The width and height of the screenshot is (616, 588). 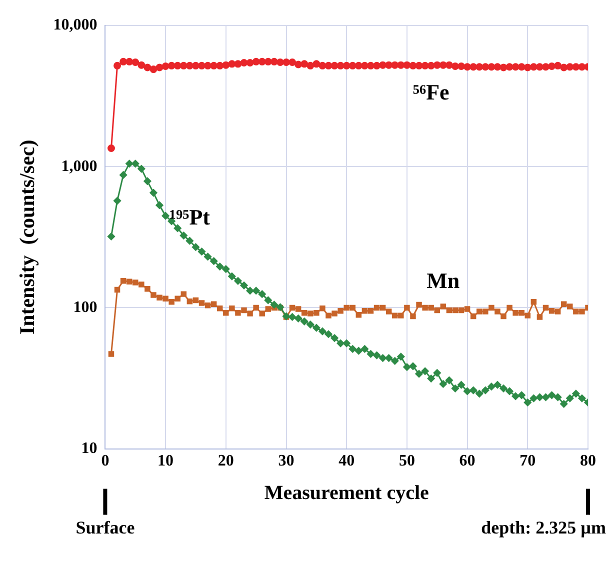 I want to click on x-tick-label: 40, so click(x=346, y=461).